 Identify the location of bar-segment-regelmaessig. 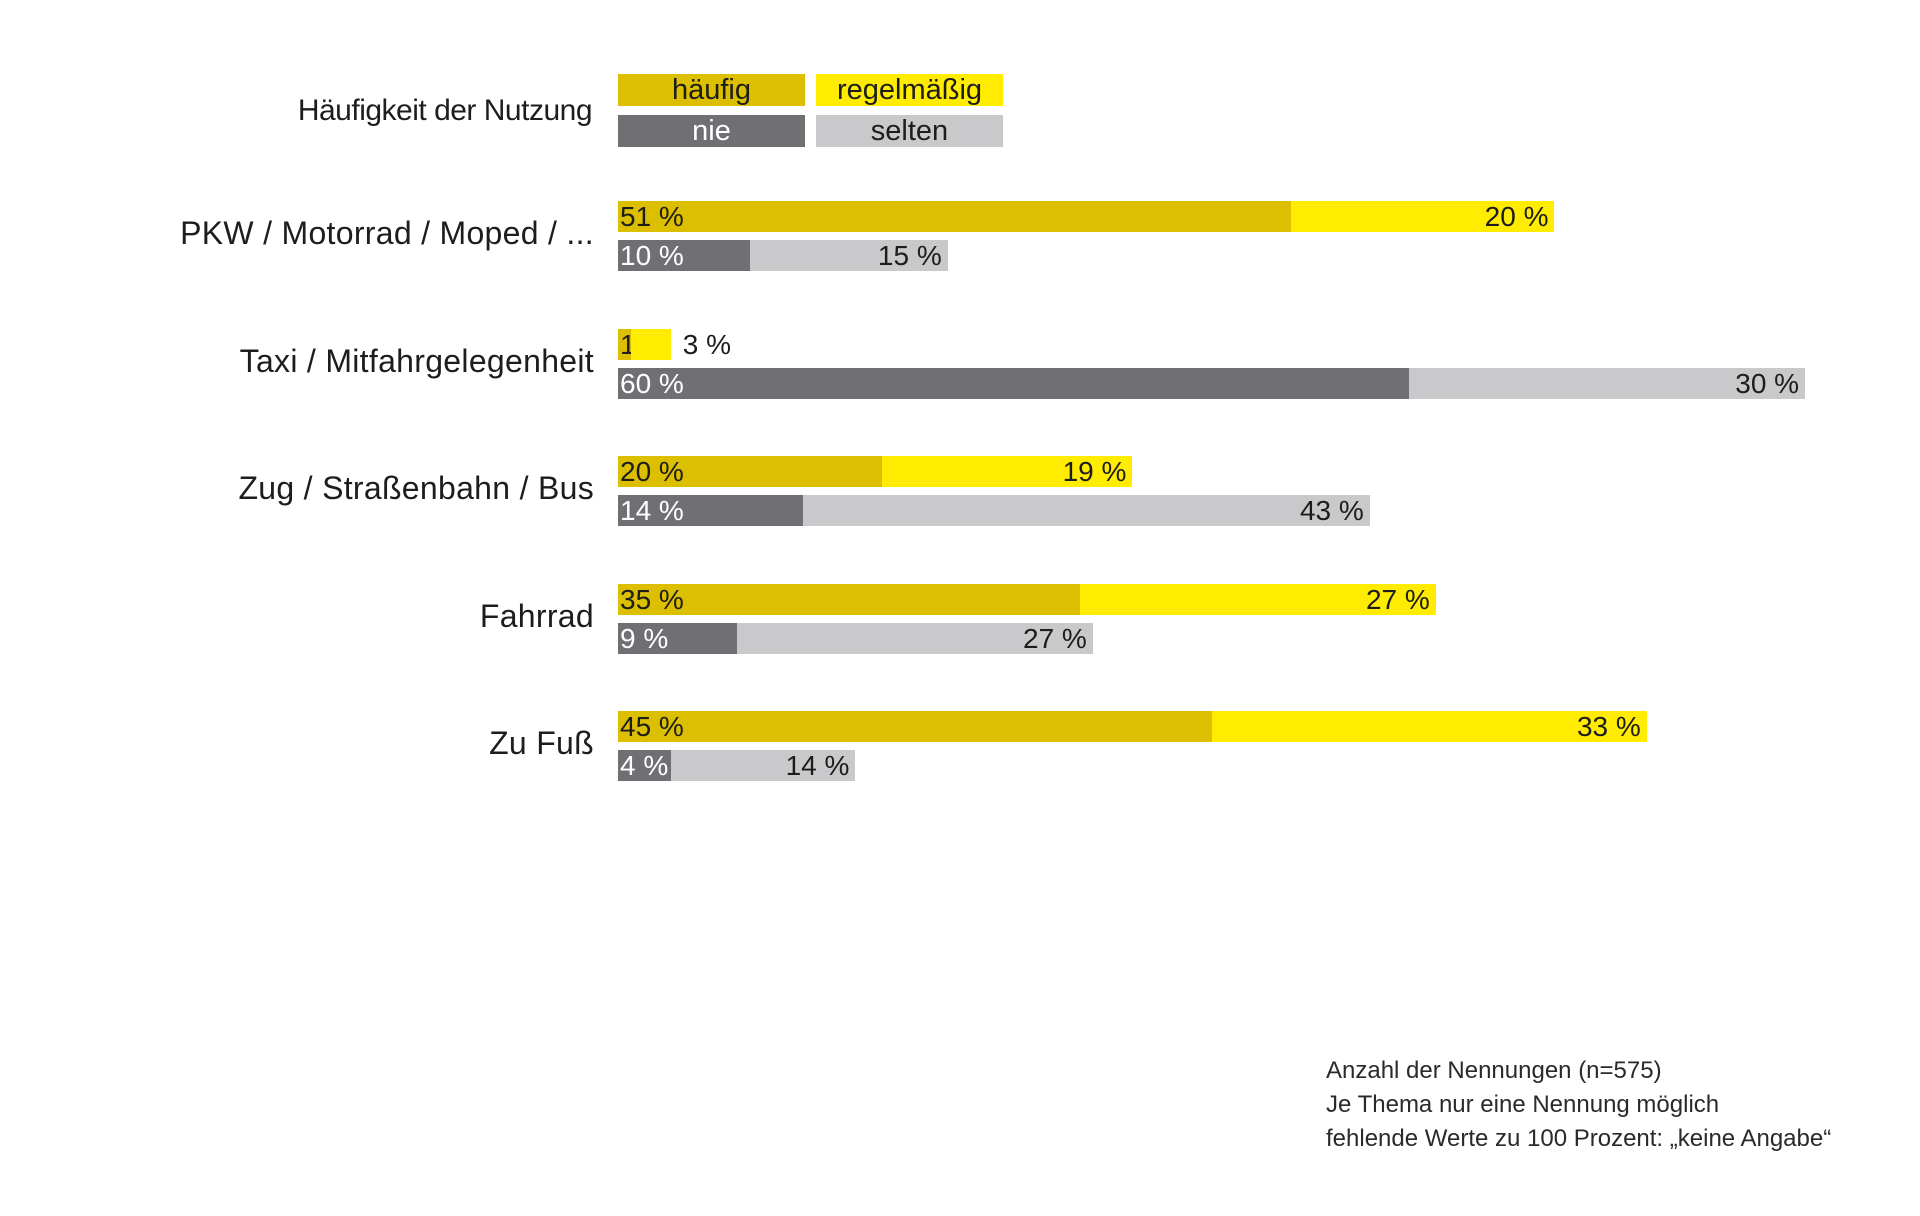
(651, 344).